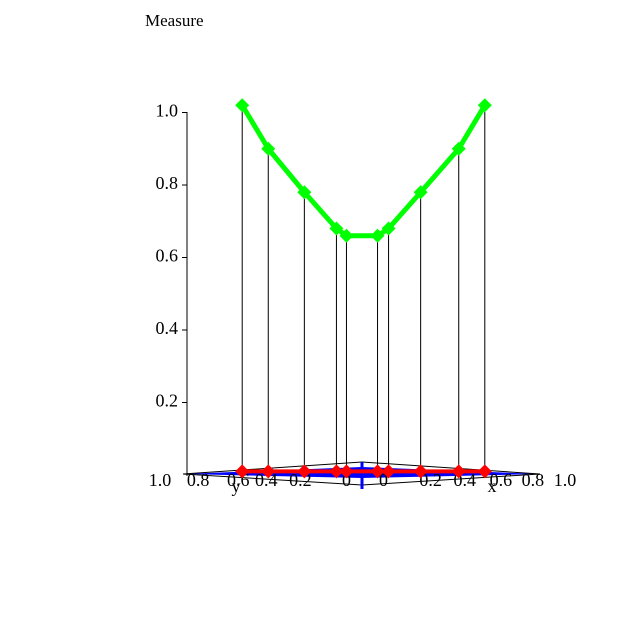 The width and height of the screenshot is (640, 640). What do you see at coordinates (363, 171) in the screenshot?
I see `series-line` at bounding box center [363, 171].